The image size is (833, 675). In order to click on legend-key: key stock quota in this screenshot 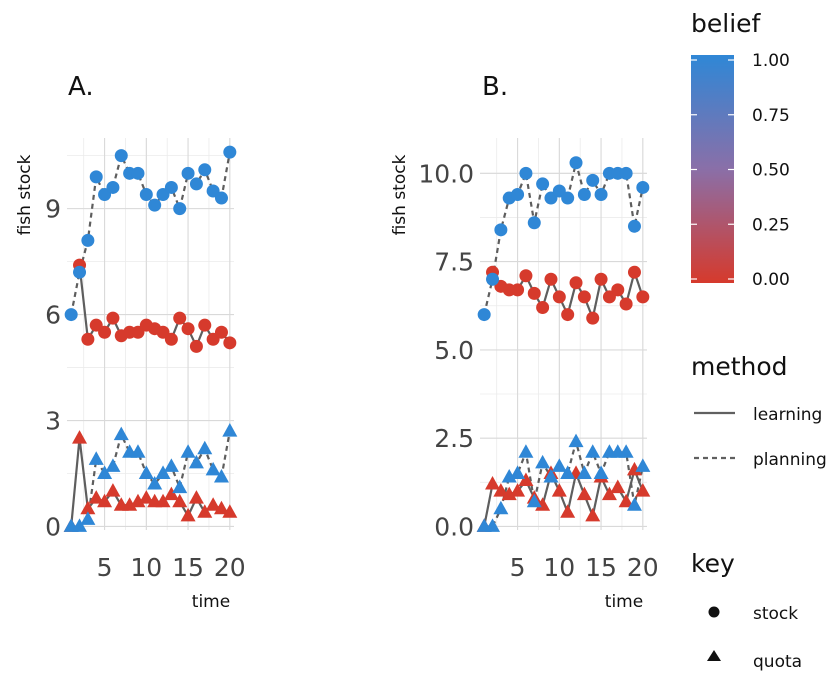, I will do `click(746, 610)`.